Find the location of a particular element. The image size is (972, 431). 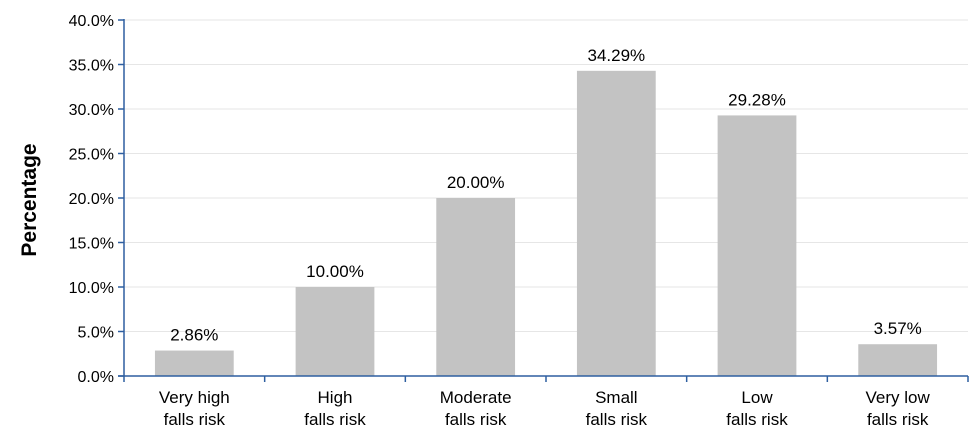

data-label: 29.28% is located at coordinates (757, 99).